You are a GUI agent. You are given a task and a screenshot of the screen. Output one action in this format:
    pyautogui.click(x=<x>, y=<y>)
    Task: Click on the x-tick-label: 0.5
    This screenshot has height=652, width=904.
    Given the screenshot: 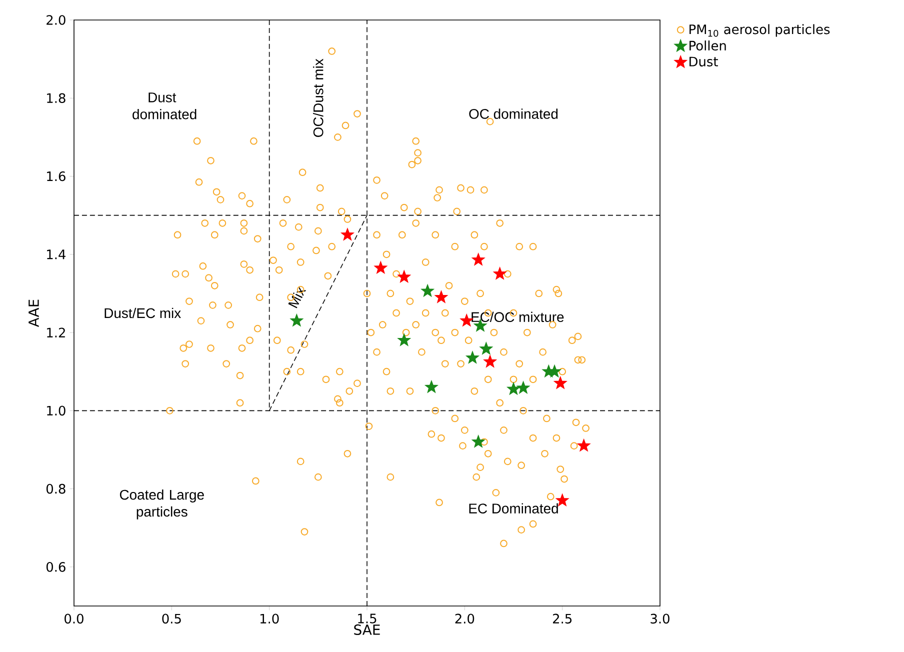 What is the action you would take?
    pyautogui.click(x=171, y=619)
    